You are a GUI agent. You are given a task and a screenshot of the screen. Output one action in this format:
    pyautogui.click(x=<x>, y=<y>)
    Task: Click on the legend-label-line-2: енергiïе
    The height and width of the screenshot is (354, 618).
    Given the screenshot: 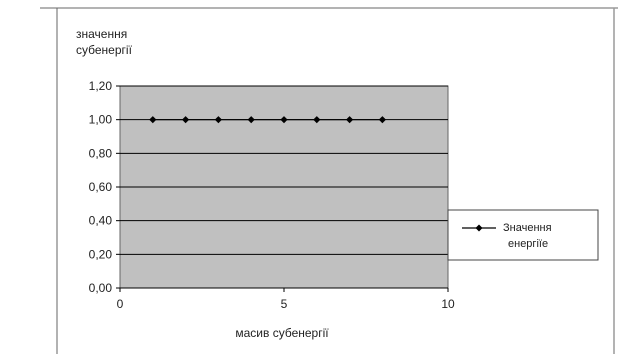 What is the action you would take?
    pyautogui.click(x=528, y=244)
    